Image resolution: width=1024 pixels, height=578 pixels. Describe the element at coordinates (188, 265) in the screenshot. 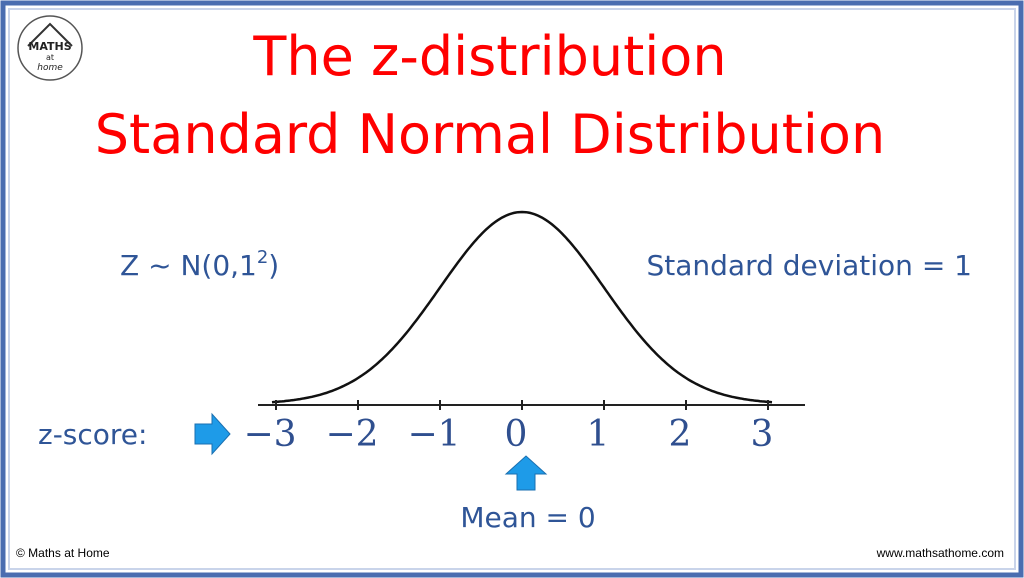

I see `notation-base: Z ~ N(0,1` at that location.